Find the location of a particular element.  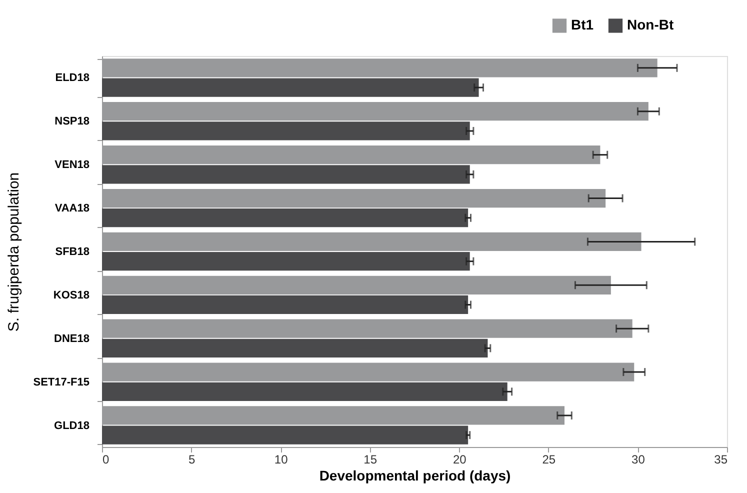

x-axis-title: Developmental period (days) is located at coordinates (415, 476).